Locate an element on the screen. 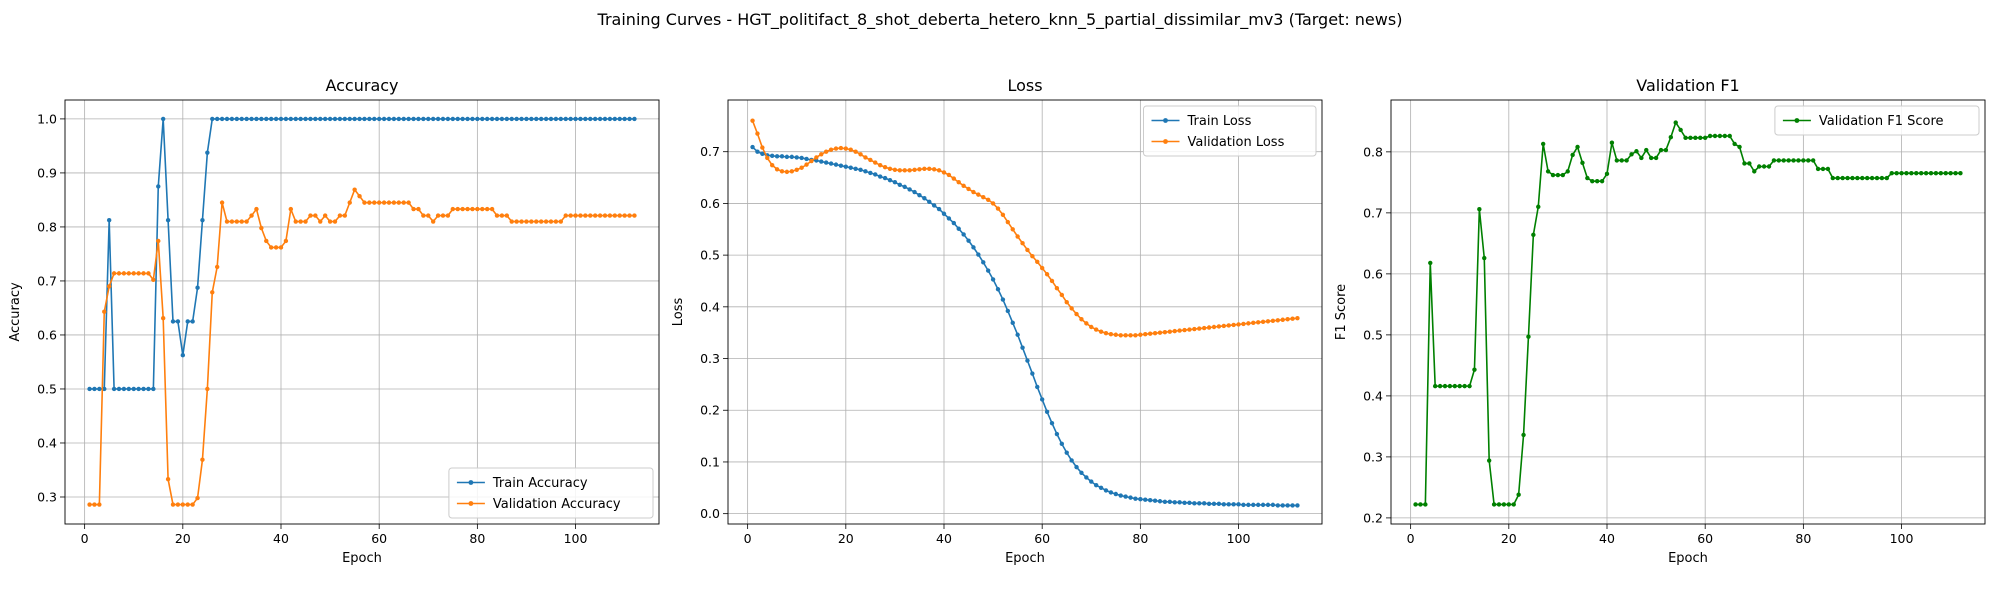 This screenshot has height=600, width=2000. chart-1-series-1-line is located at coordinates (362, 254).